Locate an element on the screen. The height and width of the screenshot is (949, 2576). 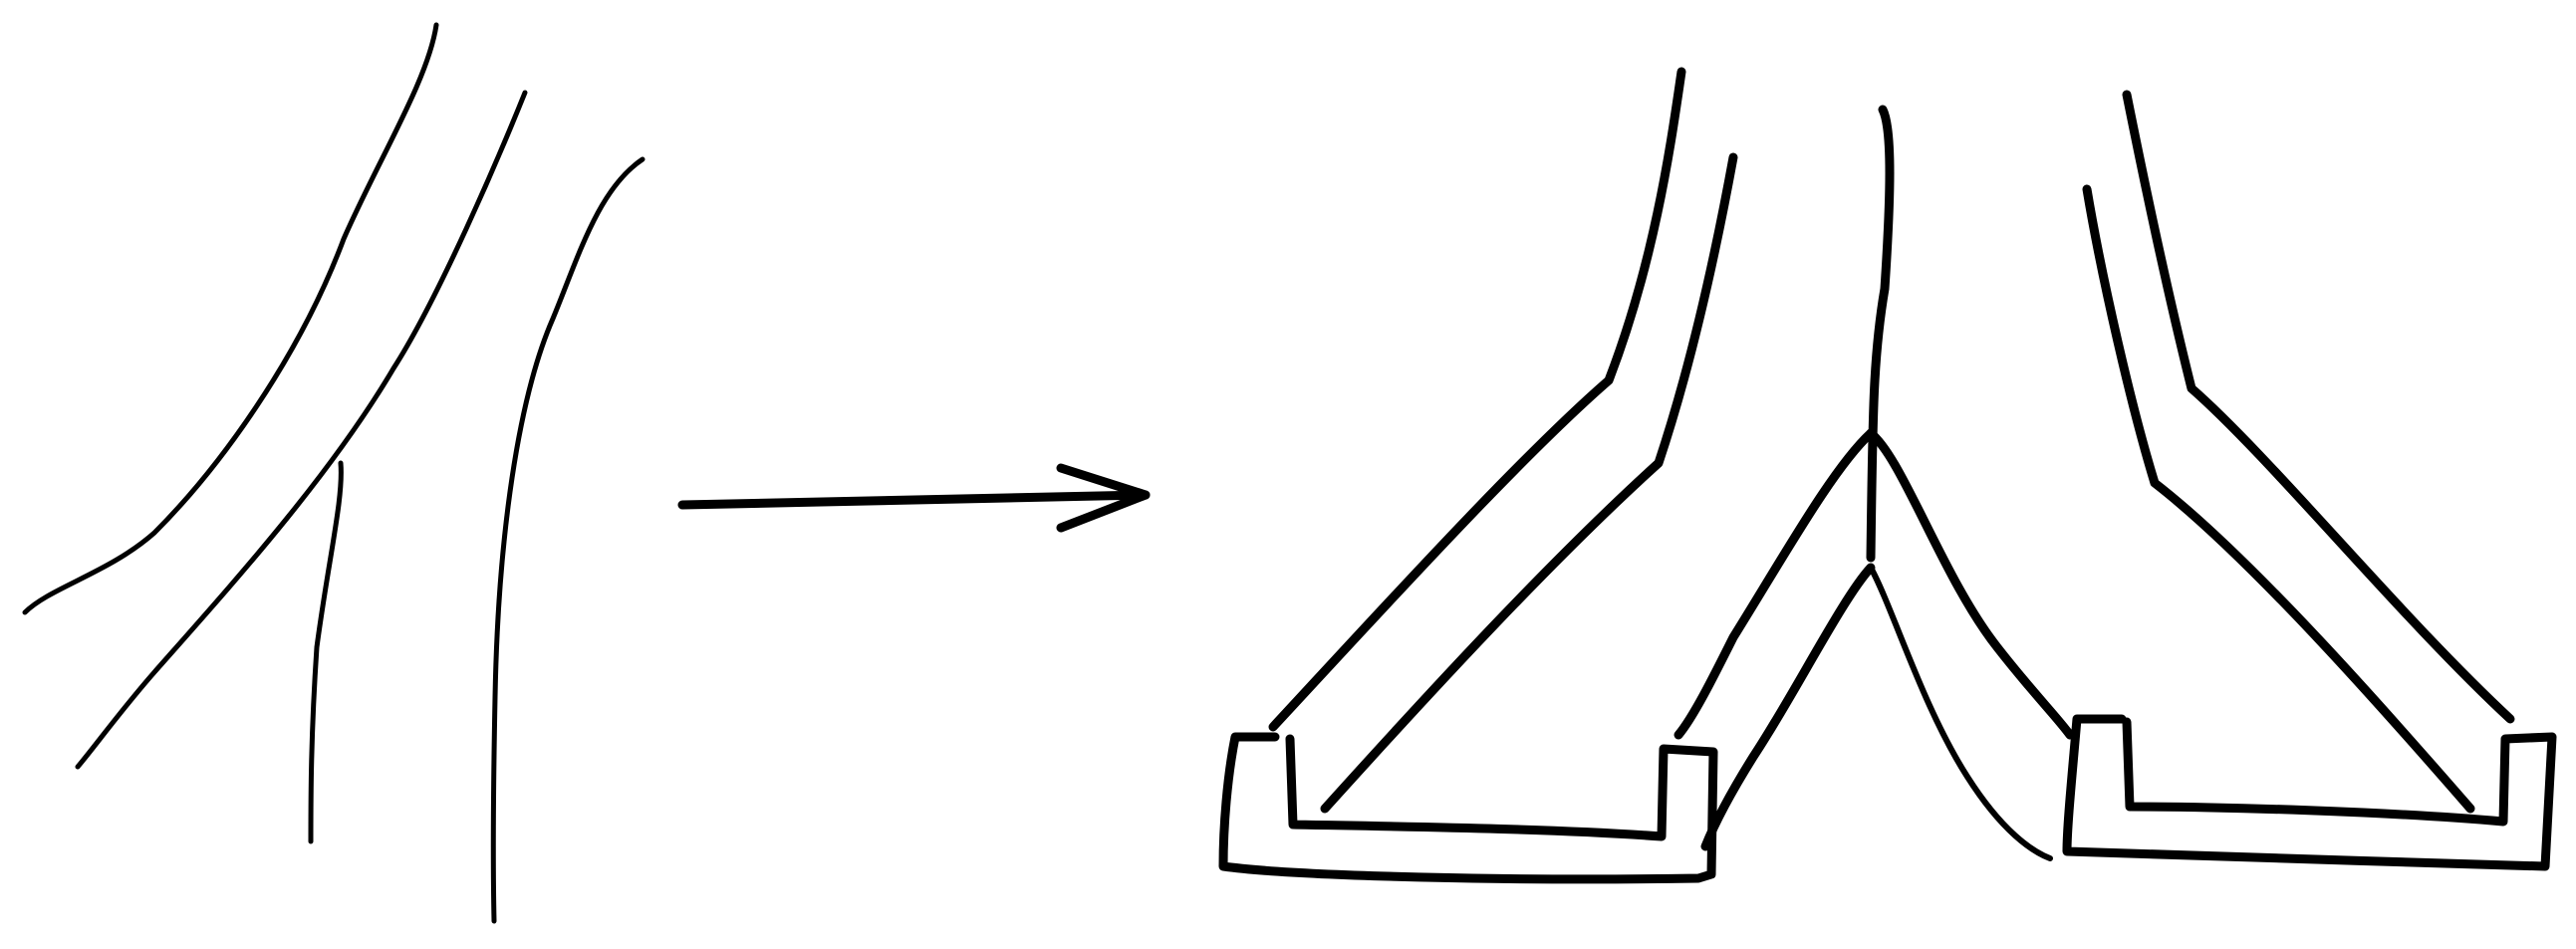
right-center-tail is located at coordinates (1960, 713).